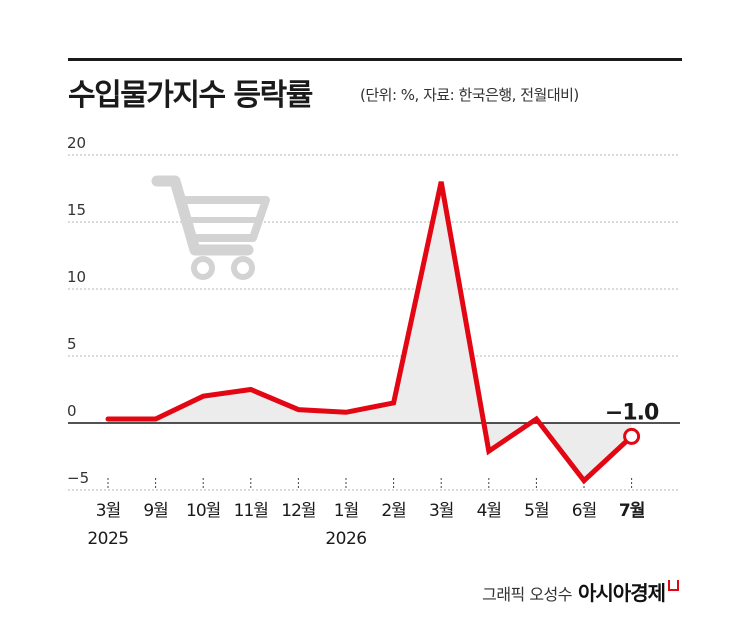 This screenshot has width=745, height=627. I want to click on chart-title: 수입물가지수 등락률, so click(190, 95).